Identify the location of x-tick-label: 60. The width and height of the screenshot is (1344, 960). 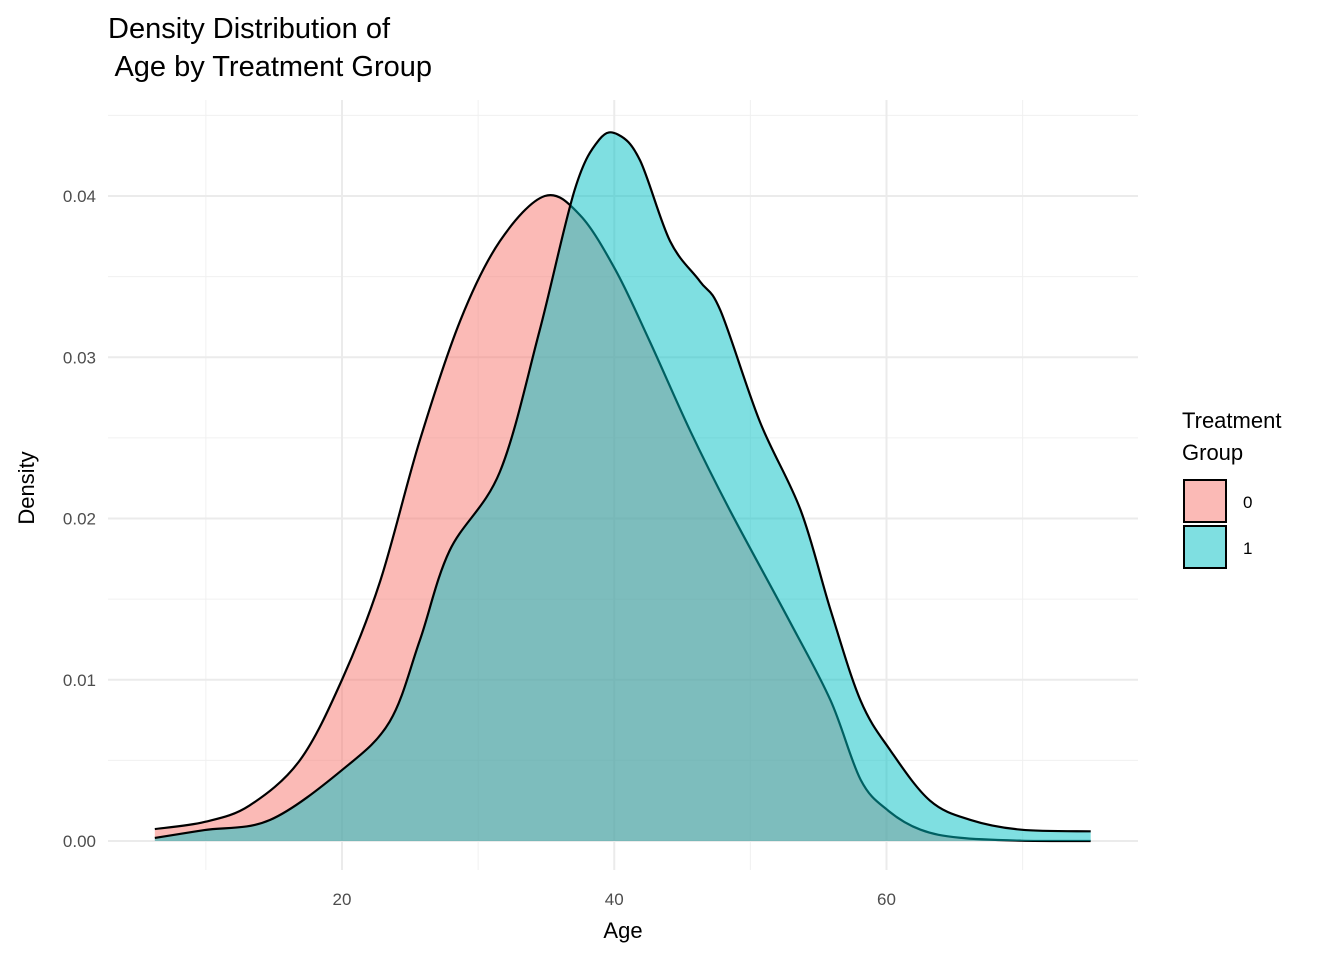
(886, 899).